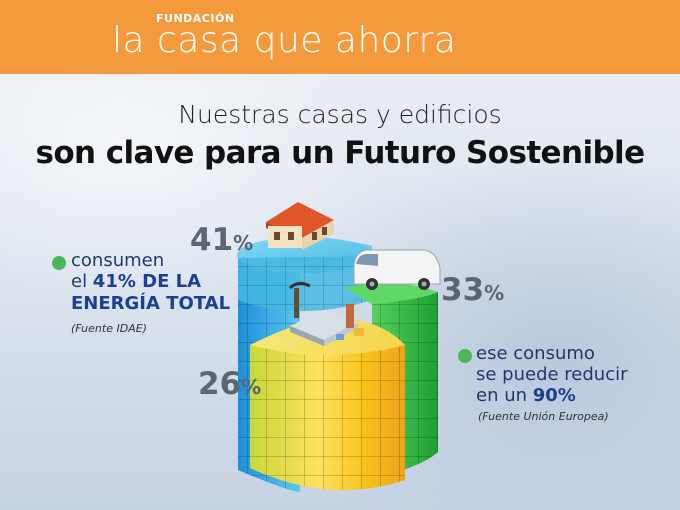 The image size is (680, 510). I want to click on percent-transport-value: 33, so click(463, 290).